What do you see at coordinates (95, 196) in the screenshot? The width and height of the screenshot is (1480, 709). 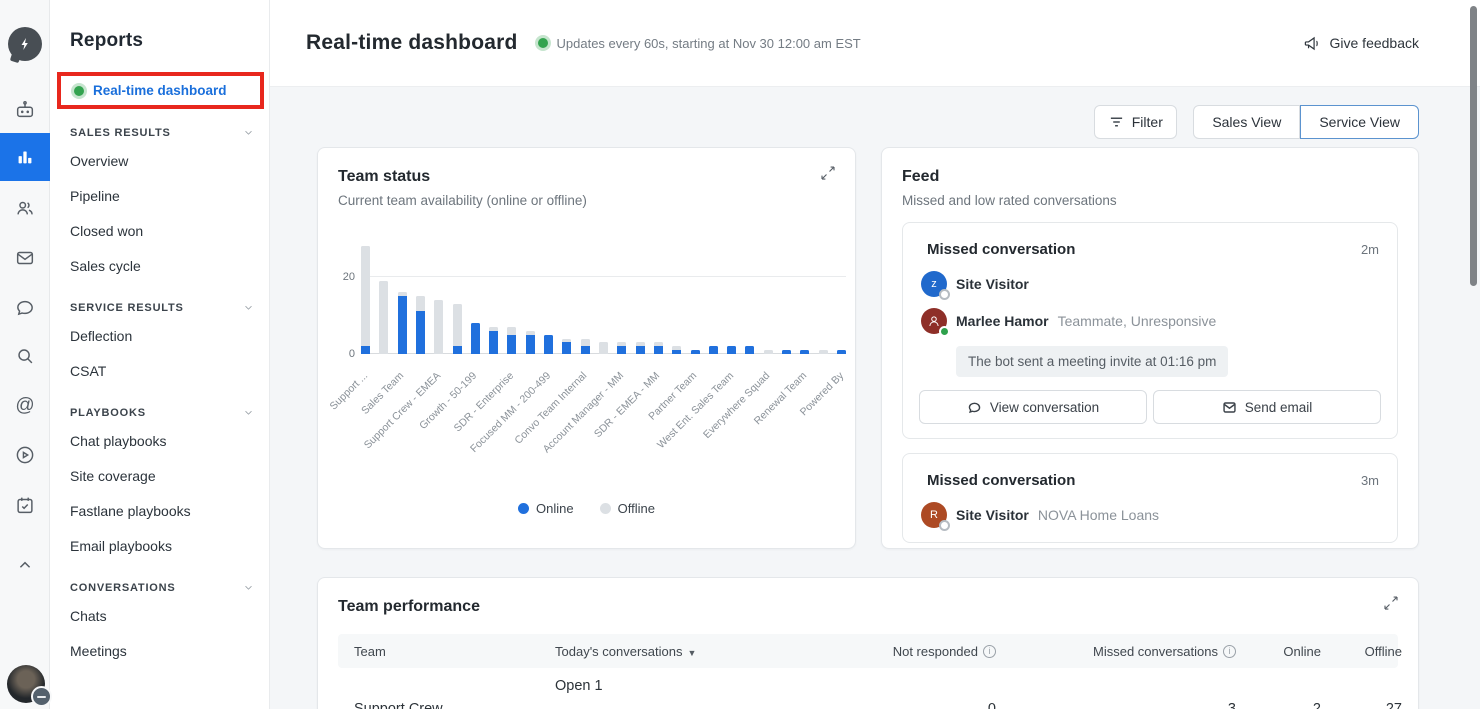 I see `sidebar-item-pipeline: Pipeline` at bounding box center [95, 196].